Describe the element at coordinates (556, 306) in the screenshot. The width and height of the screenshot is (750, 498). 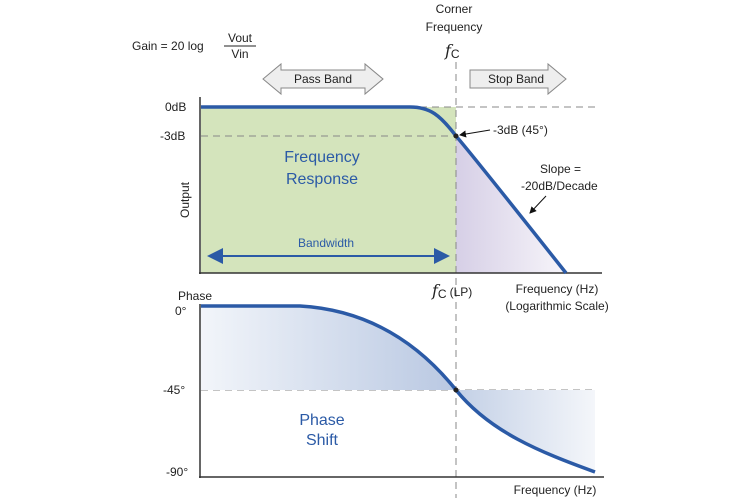
I see `magnitude-x-axis-label-line2: (Logarithmic Scale)` at that location.